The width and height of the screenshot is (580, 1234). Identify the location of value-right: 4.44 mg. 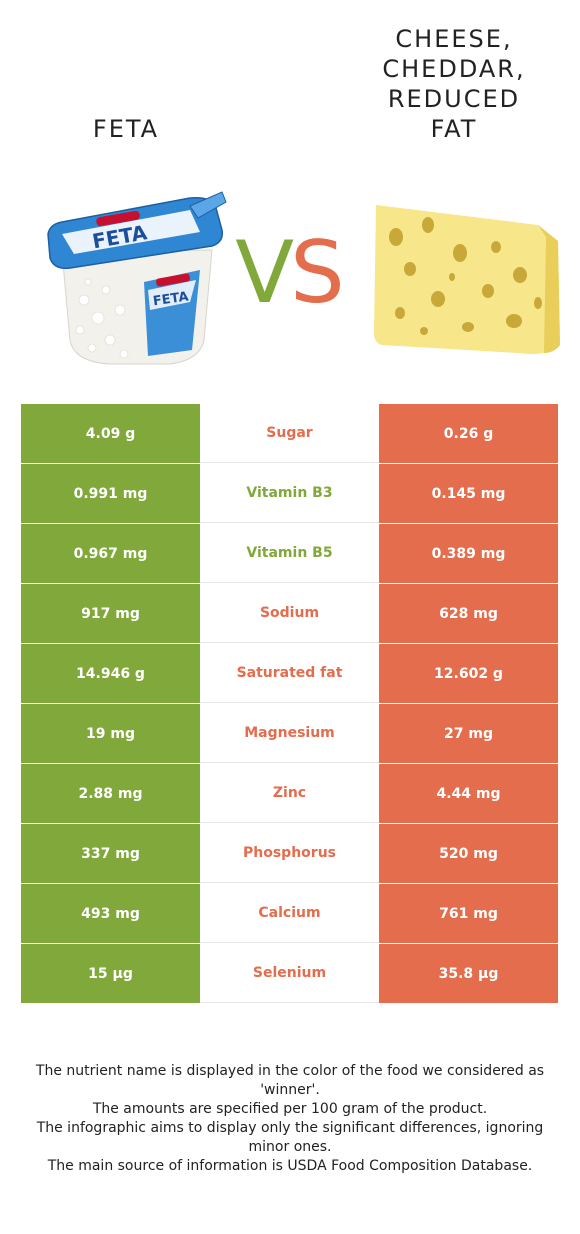
(468, 793).